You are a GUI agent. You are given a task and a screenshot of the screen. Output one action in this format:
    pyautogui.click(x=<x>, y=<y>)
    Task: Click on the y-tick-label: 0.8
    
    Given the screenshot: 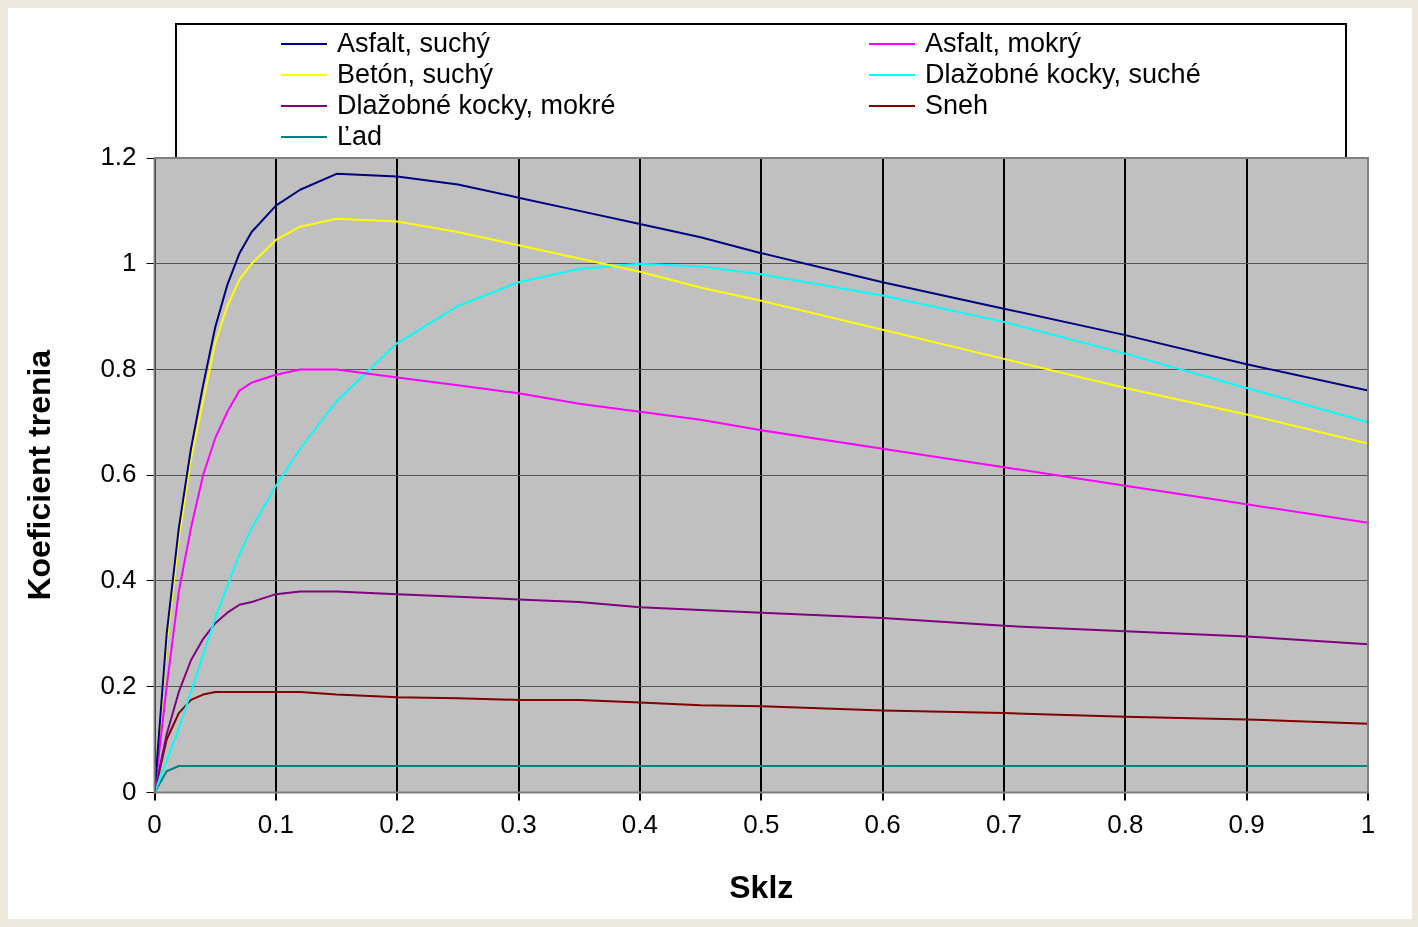 What is the action you would take?
    pyautogui.click(x=118, y=367)
    